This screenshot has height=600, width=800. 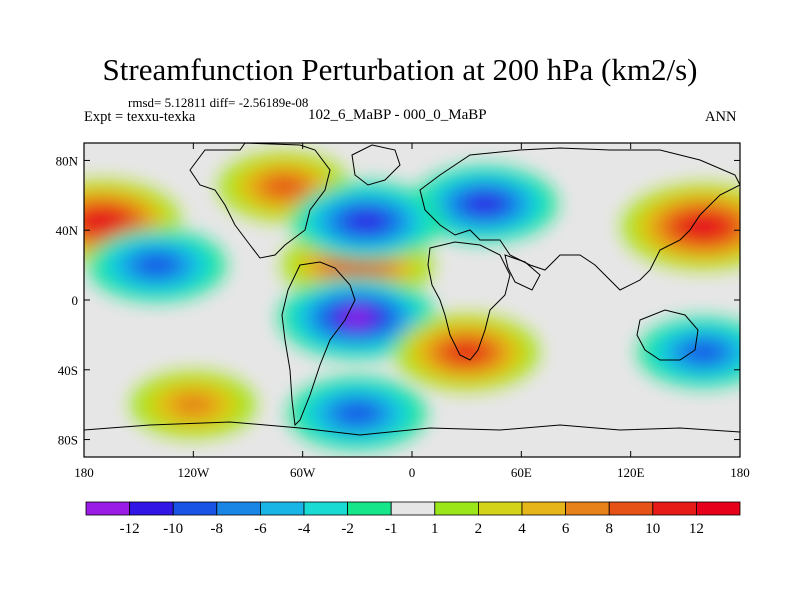 What do you see at coordinates (522, 529) in the screenshot?
I see `colorbar-label: 4` at bounding box center [522, 529].